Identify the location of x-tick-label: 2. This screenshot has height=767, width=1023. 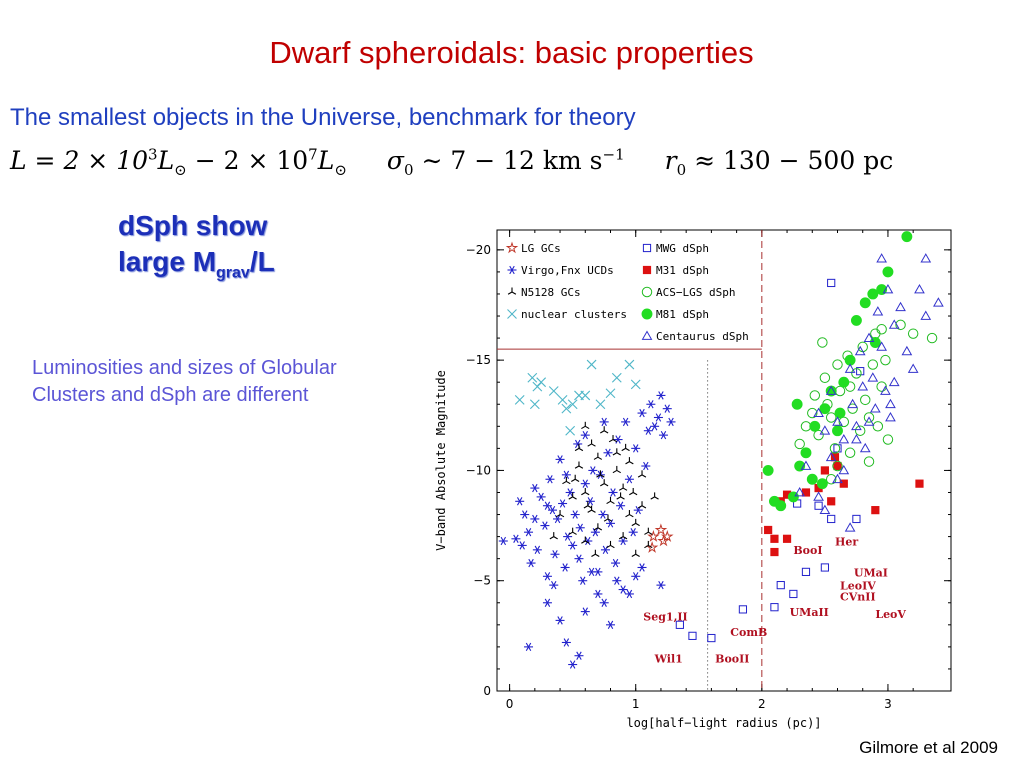
(762, 704).